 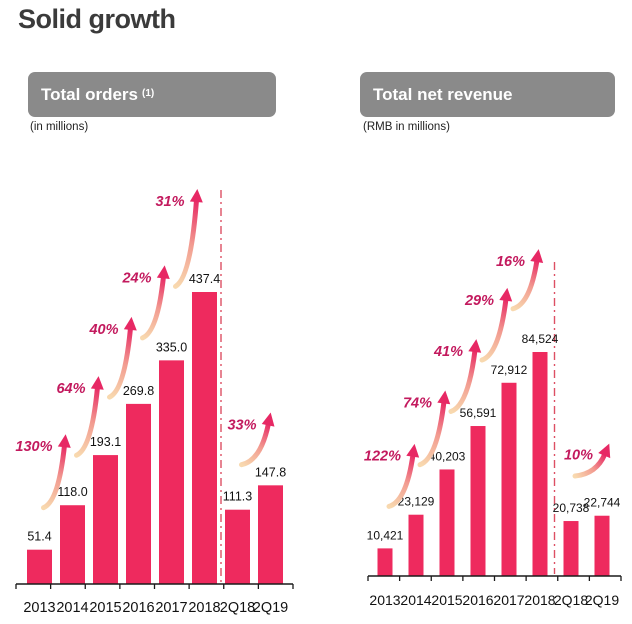 I want to click on growth-percent-label-0-3: 24%, so click(x=136, y=278).